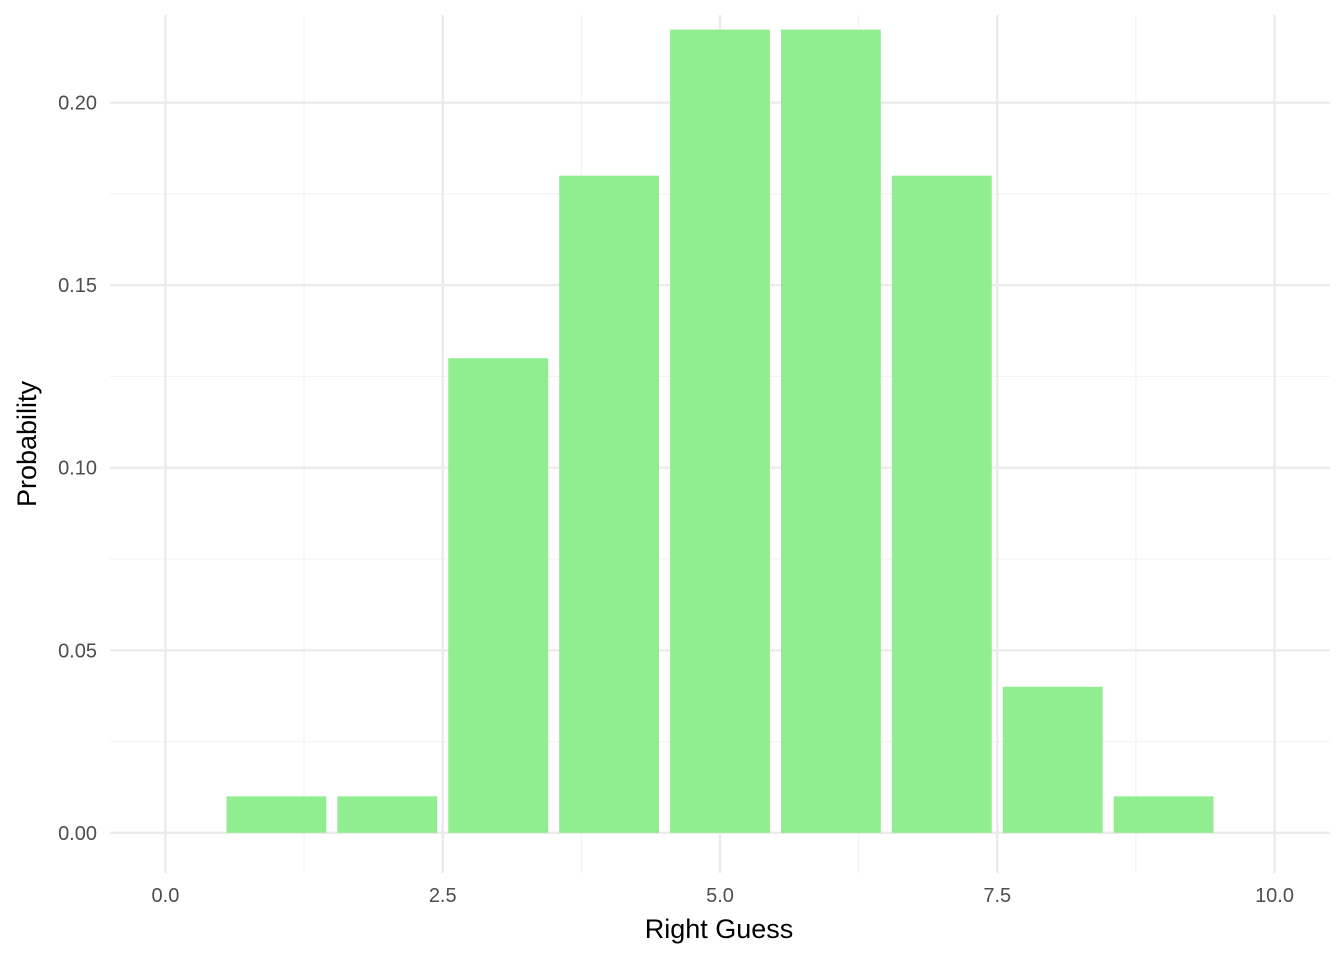 The image size is (1344, 960). I want to click on y-axis-title: Probability, so click(27, 443).